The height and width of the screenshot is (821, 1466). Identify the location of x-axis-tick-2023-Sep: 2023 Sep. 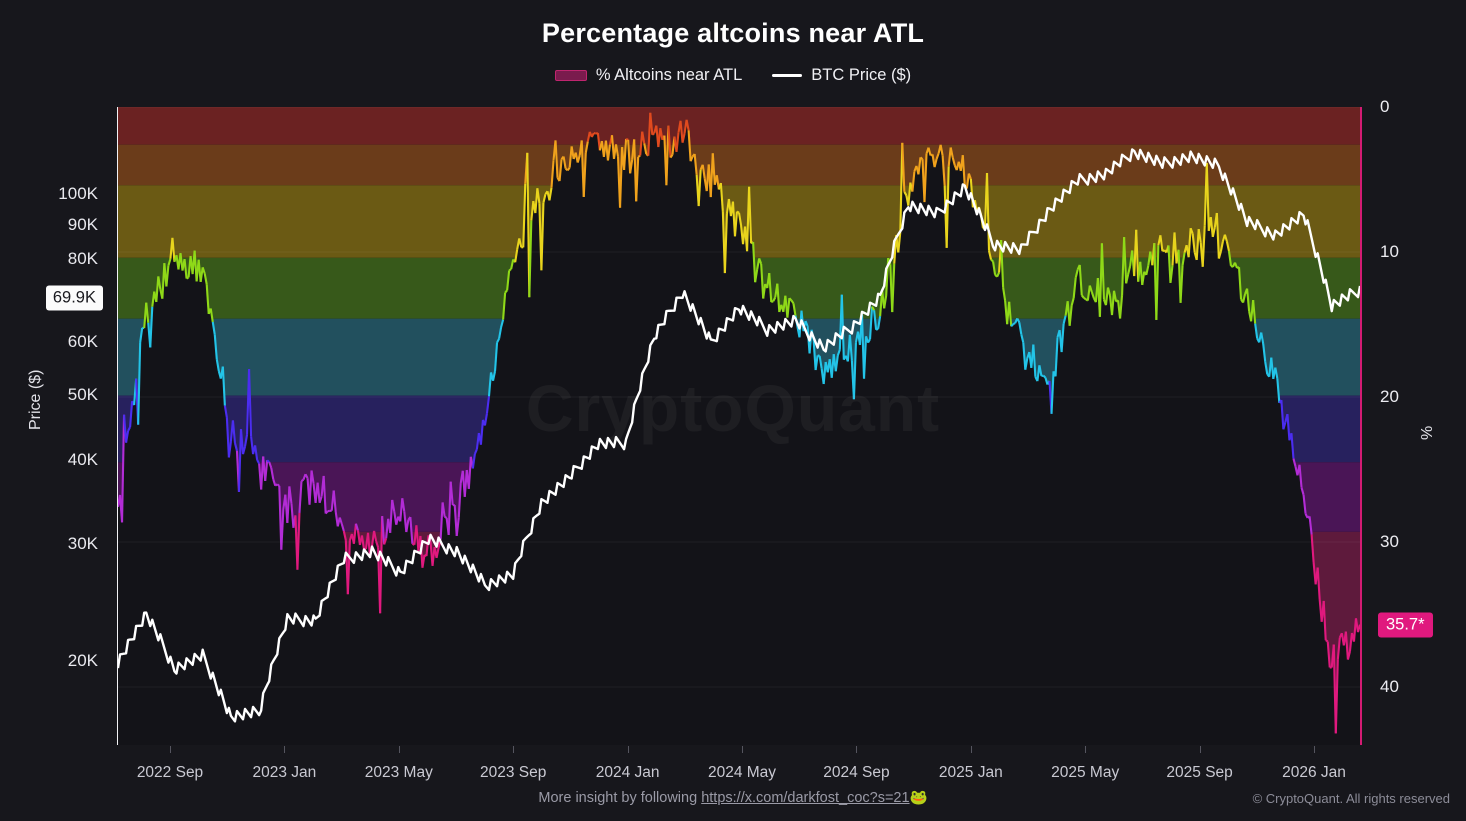
(513, 772).